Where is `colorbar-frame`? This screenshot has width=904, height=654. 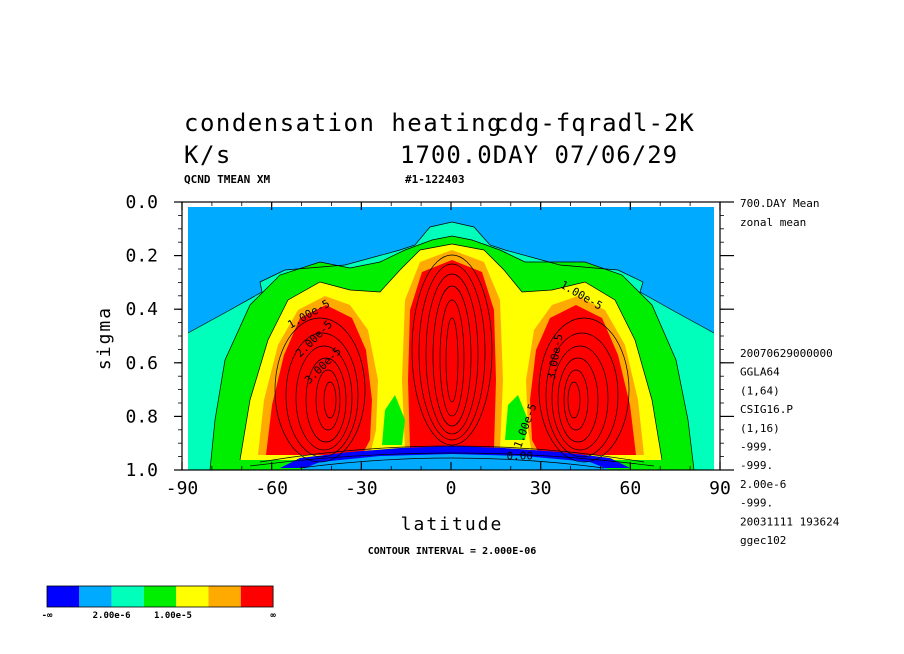
colorbar-frame is located at coordinates (160, 596).